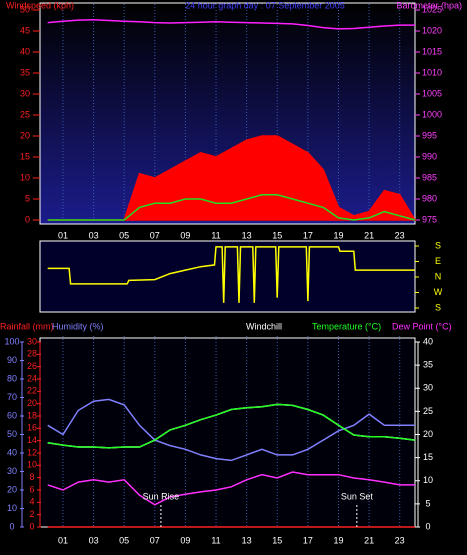 This screenshot has width=467, height=555. I want to click on direction-panel, so click(227, 276).